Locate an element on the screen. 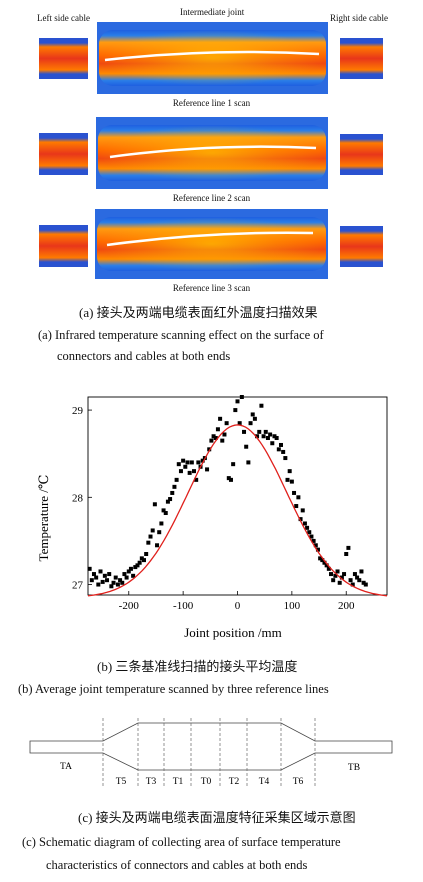 The image size is (423, 882). data-points is located at coordinates (227, 492).